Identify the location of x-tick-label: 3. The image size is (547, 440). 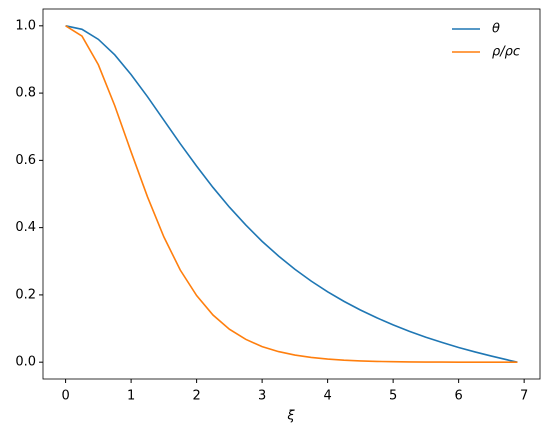
(262, 396).